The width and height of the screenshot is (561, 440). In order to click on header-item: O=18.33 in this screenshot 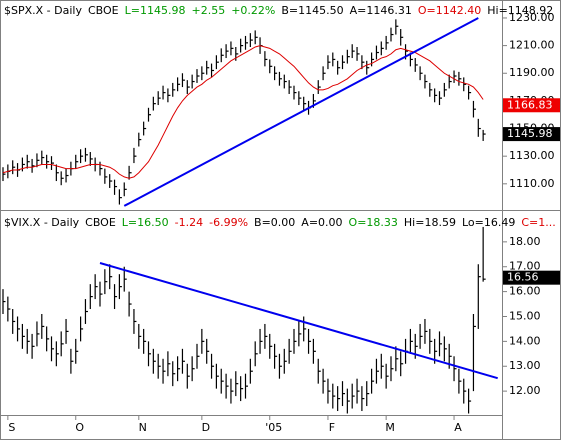, I will do `click(373, 222)`.